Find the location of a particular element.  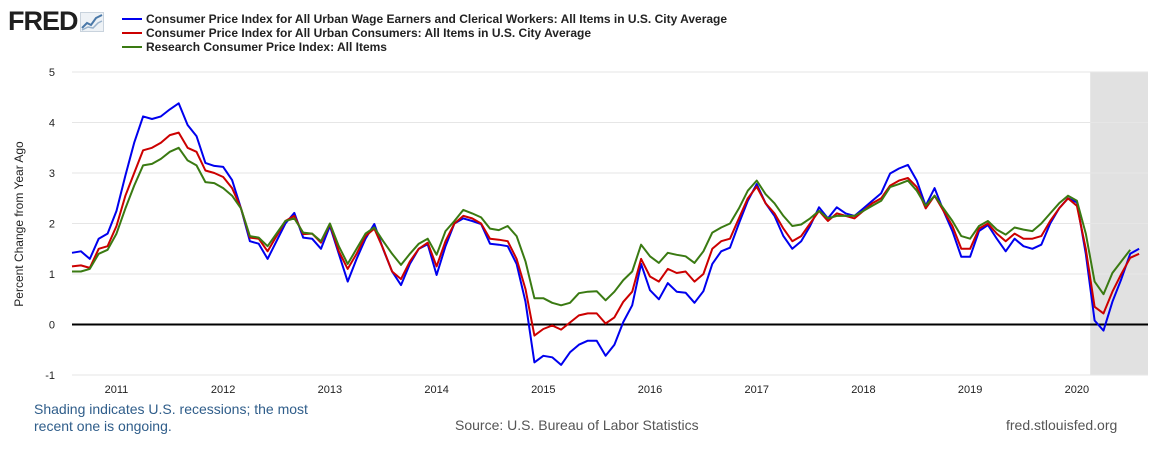

x-tick-label: 2013 is located at coordinates (330, 390).